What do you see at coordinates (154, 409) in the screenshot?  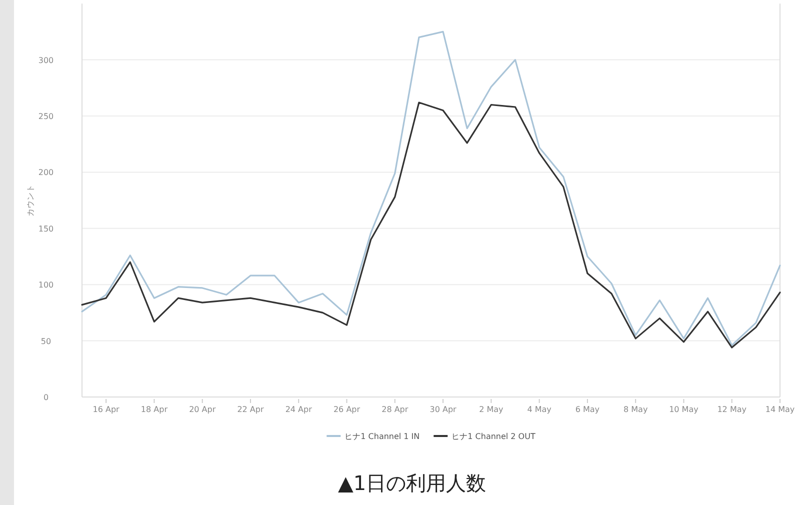 I see `x-tick-label: 18 Apr` at bounding box center [154, 409].